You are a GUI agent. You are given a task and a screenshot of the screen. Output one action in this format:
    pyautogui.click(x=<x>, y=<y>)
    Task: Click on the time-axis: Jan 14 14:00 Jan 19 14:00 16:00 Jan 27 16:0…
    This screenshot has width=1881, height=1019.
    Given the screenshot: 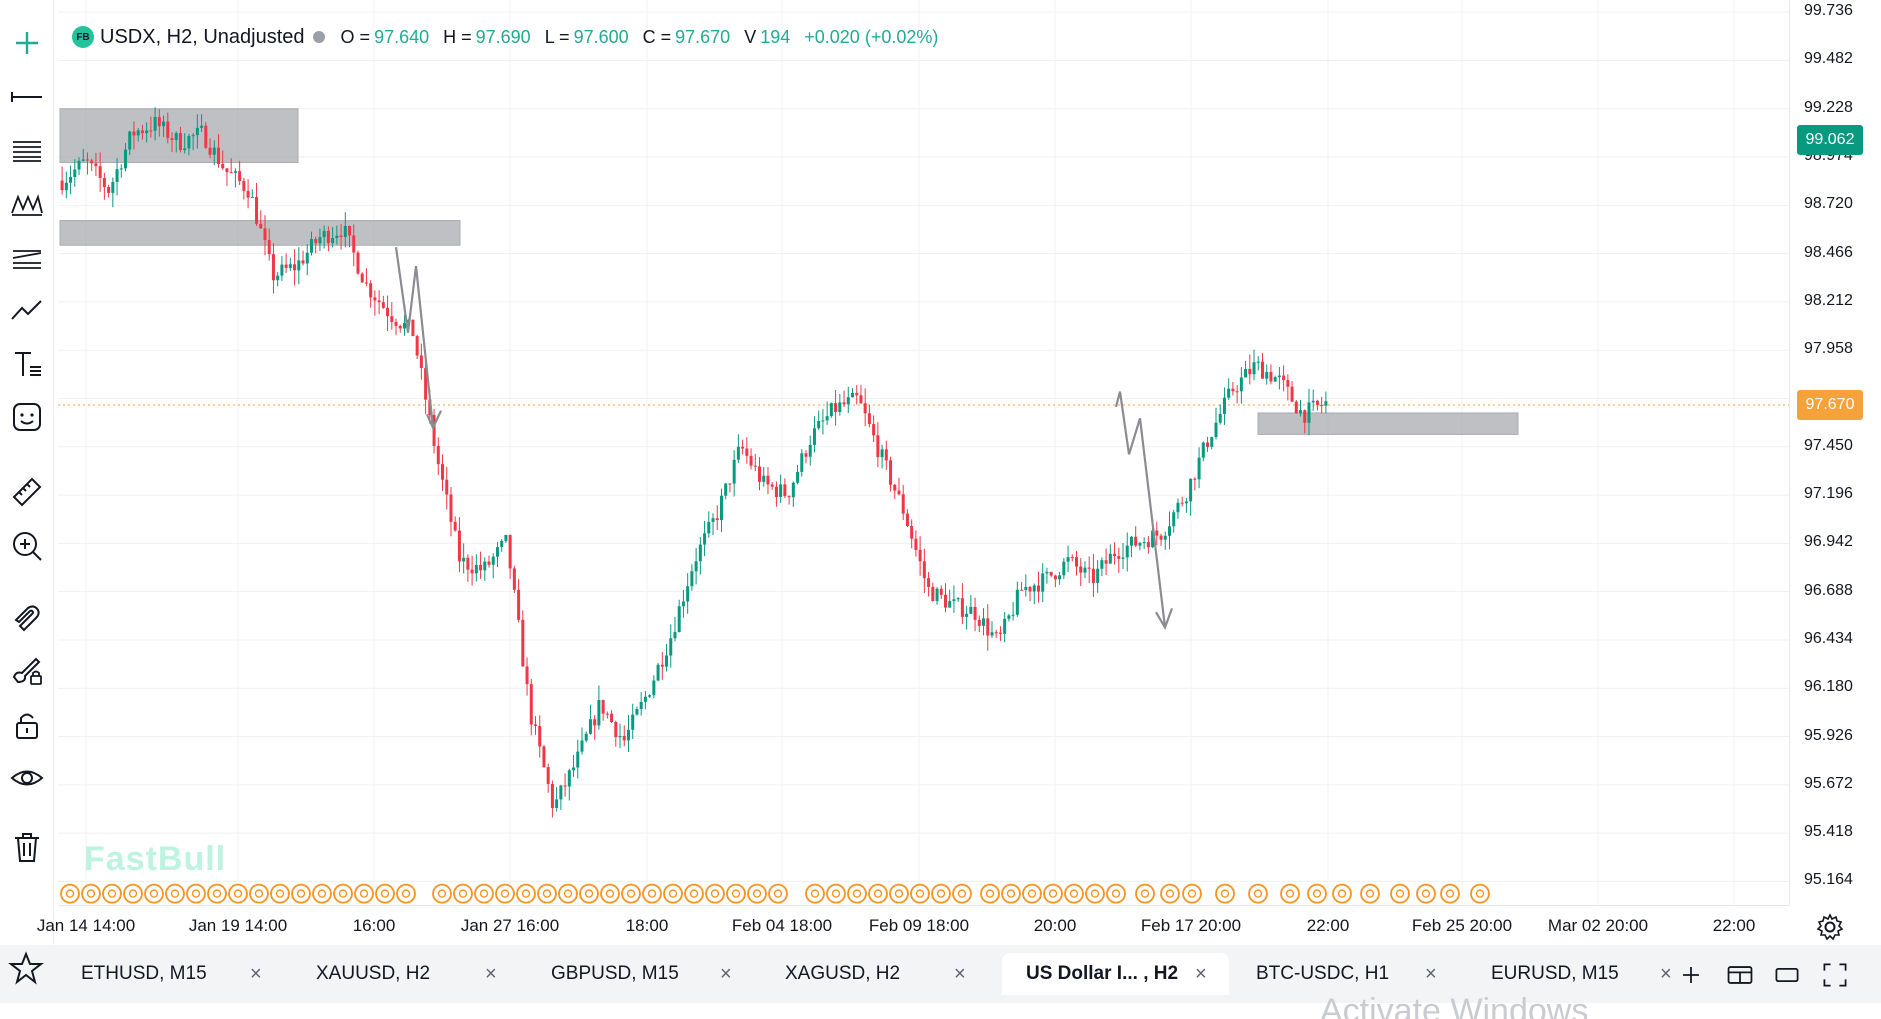 What is the action you would take?
    pyautogui.click(x=913, y=925)
    